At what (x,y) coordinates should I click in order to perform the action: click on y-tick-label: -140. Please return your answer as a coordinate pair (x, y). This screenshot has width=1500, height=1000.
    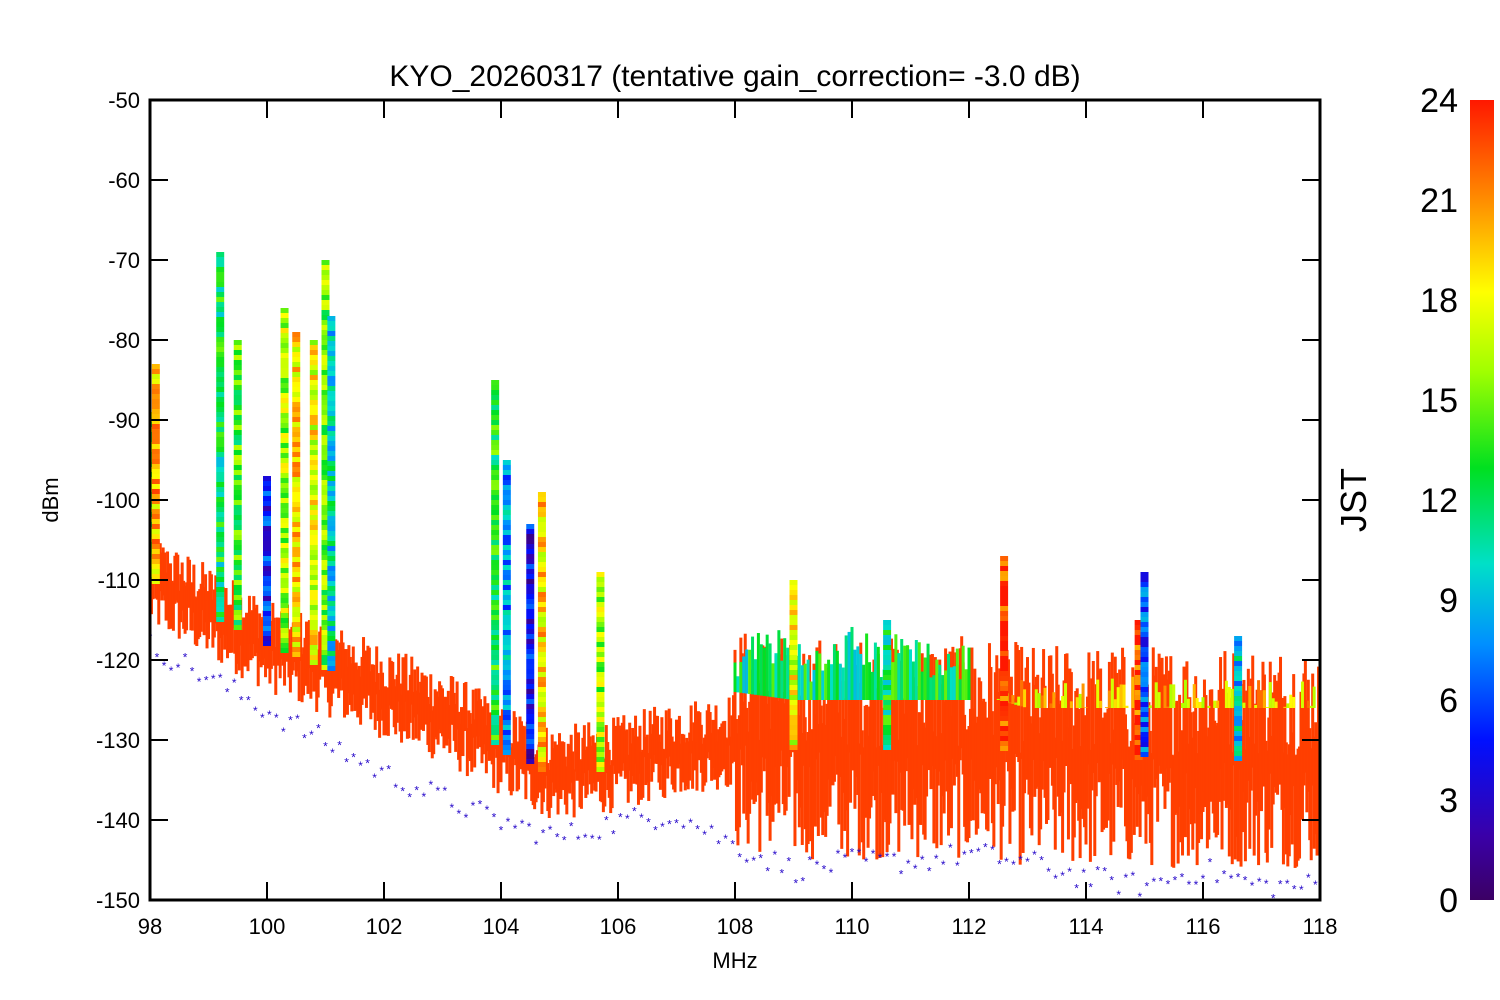
    Looking at the image, I should click on (118, 820).